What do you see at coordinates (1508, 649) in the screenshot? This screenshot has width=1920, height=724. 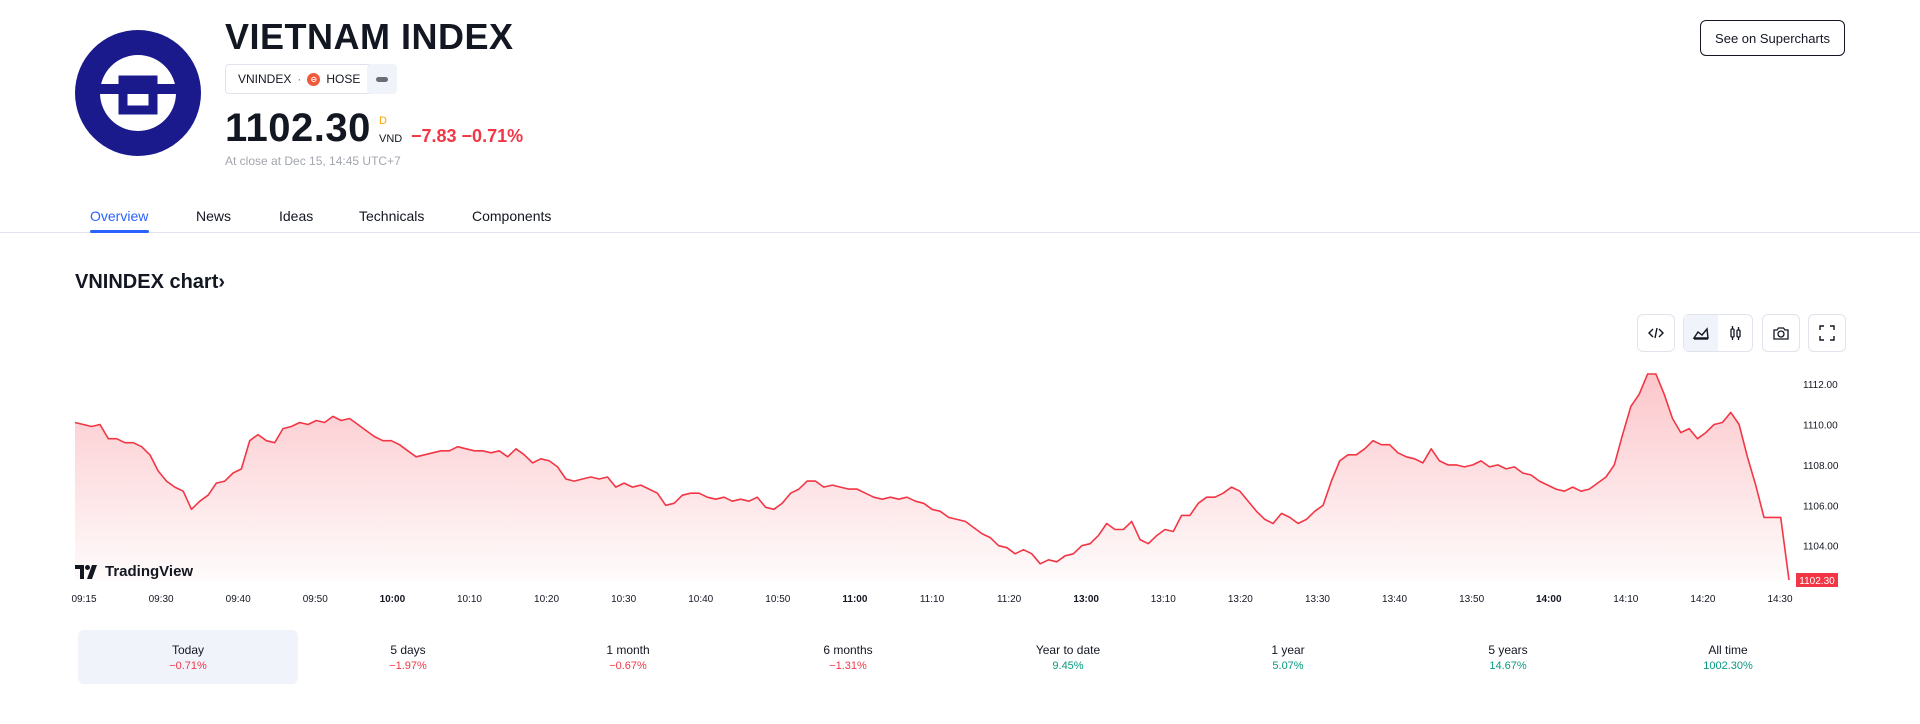 I see `period-label: 5 years` at bounding box center [1508, 649].